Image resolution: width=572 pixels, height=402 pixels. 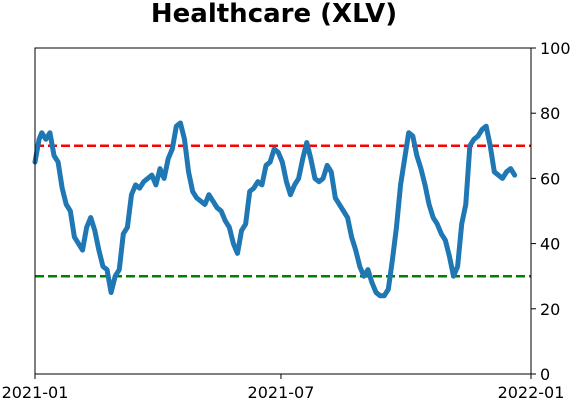 What do you see at coordinates (545, 374) in the screenshot?
I see `y-tick-label: 0` at bounding box center [545, 374].